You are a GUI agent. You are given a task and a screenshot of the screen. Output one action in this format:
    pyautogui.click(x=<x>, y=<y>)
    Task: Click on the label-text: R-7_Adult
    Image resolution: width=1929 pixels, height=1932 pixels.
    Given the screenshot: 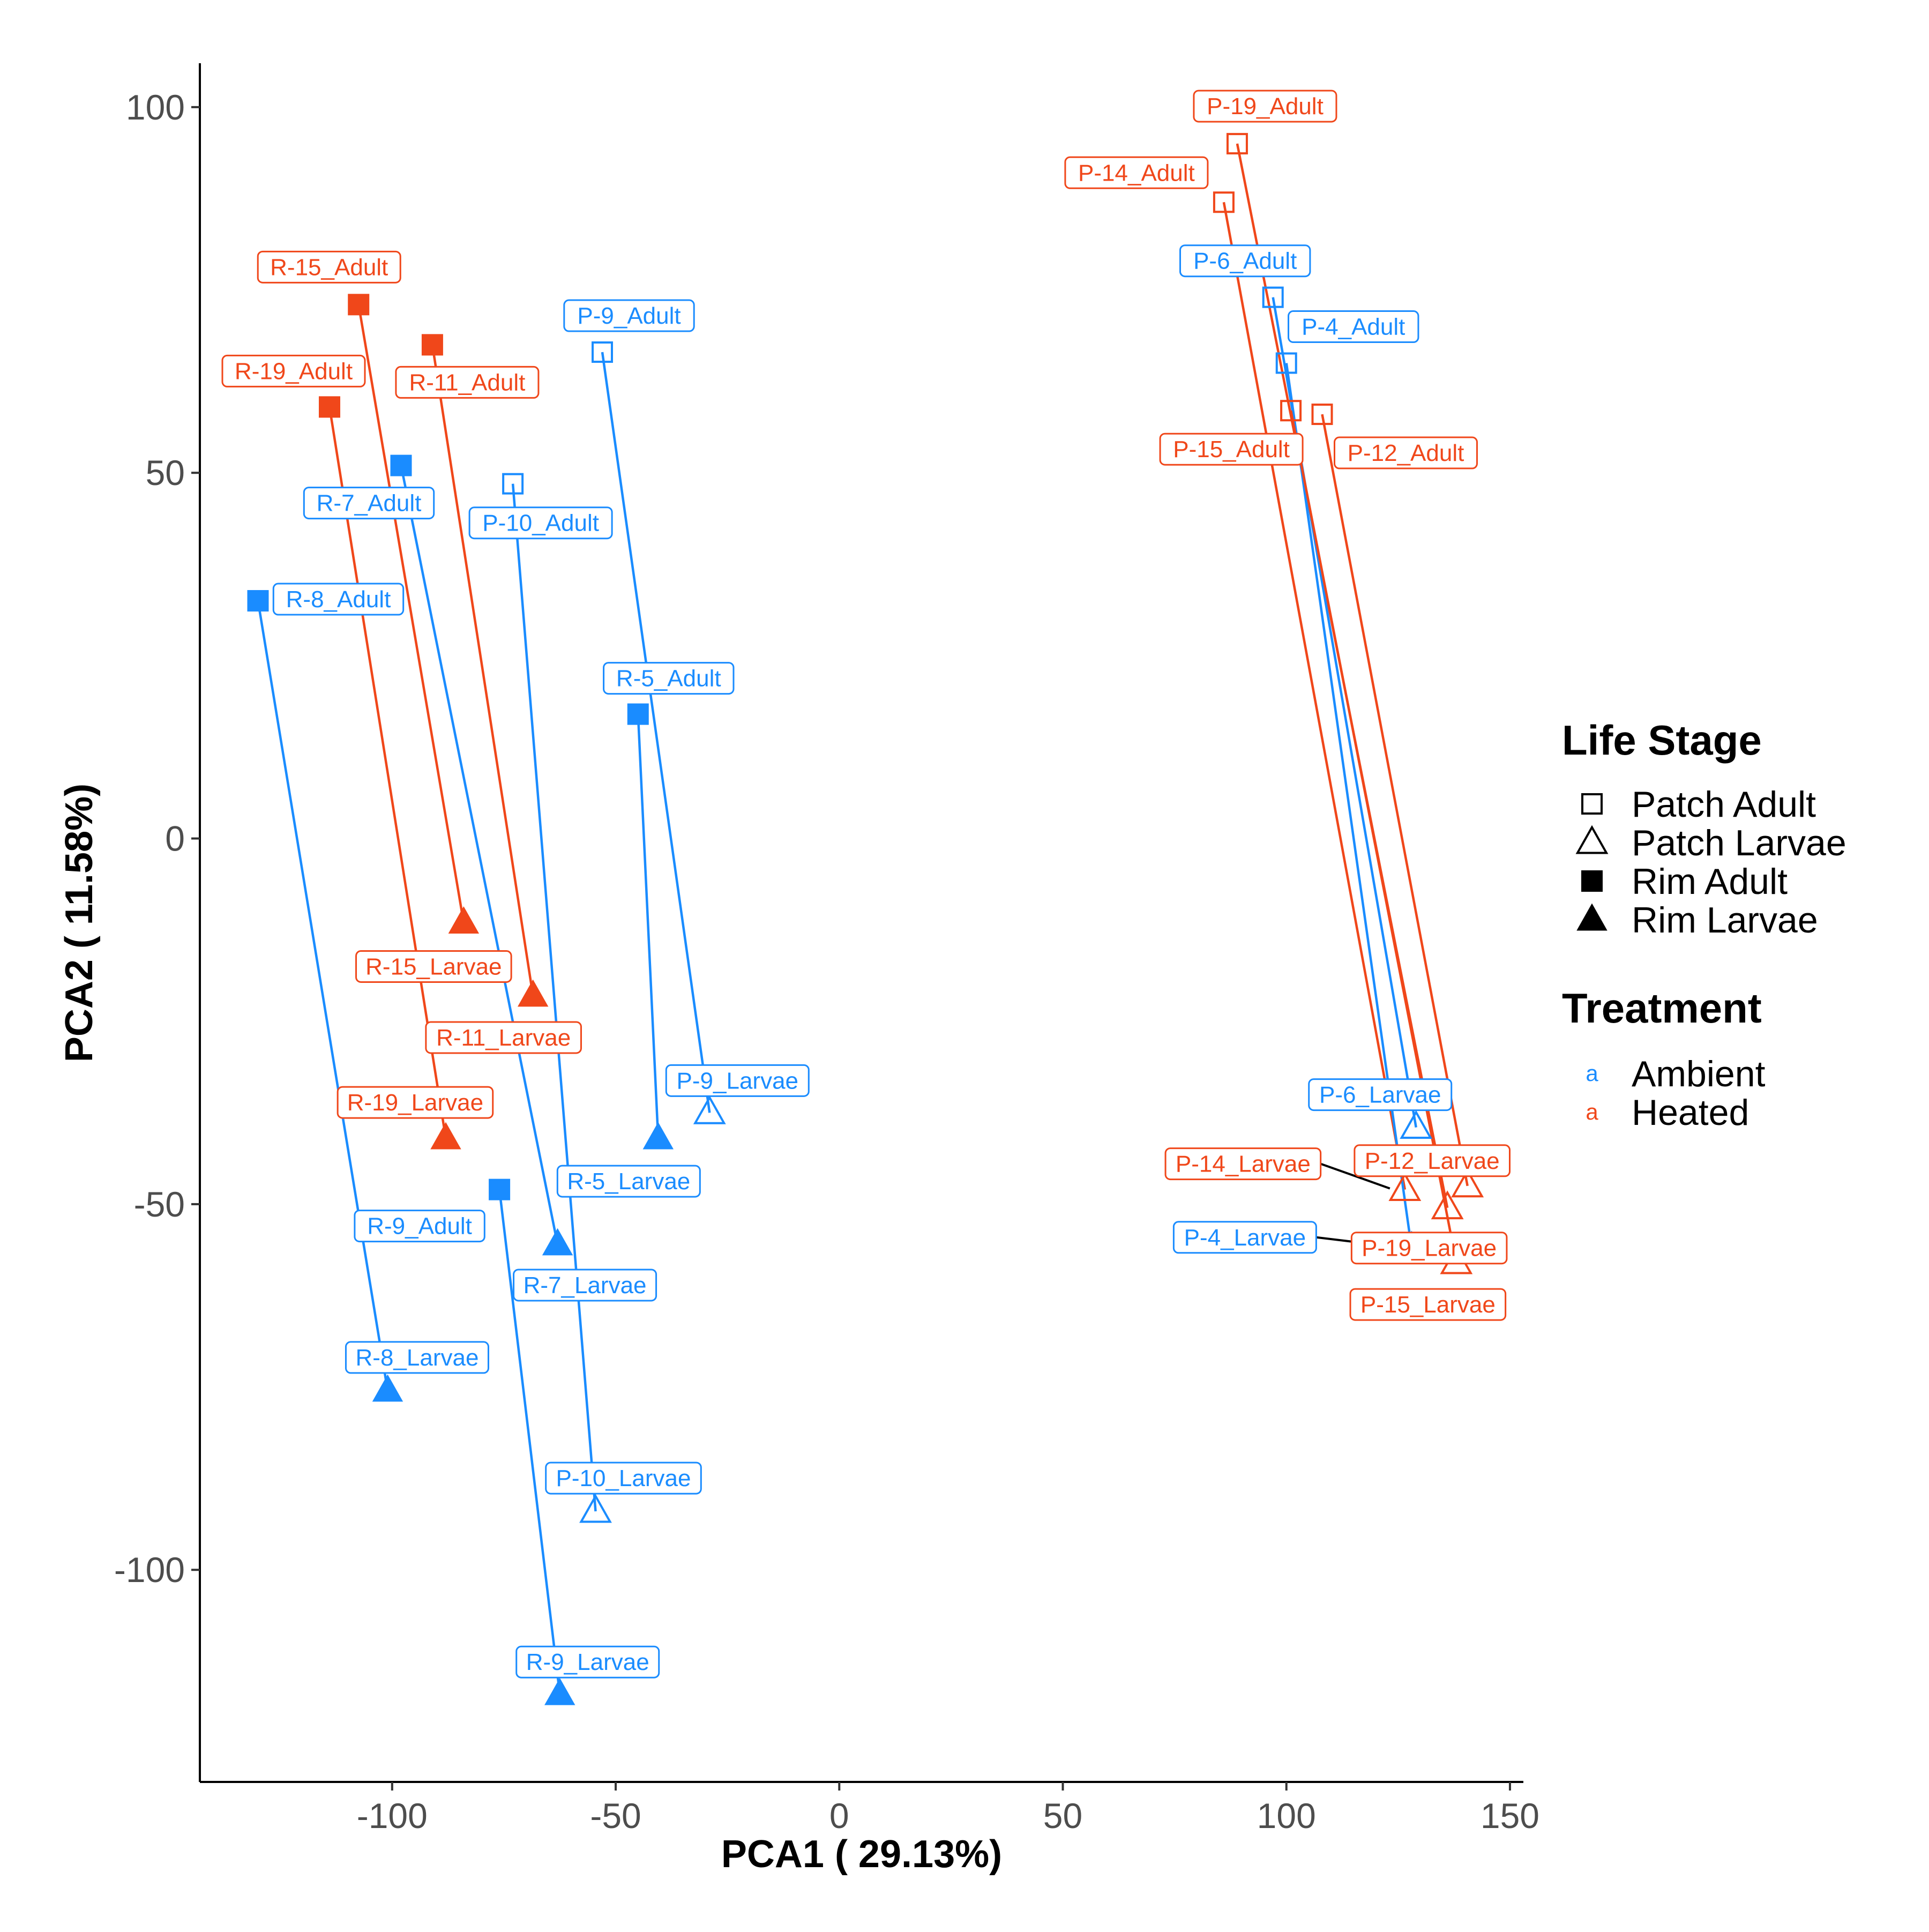 What is the action you would take?
    pyautogui.click(x=370, y=503)
    